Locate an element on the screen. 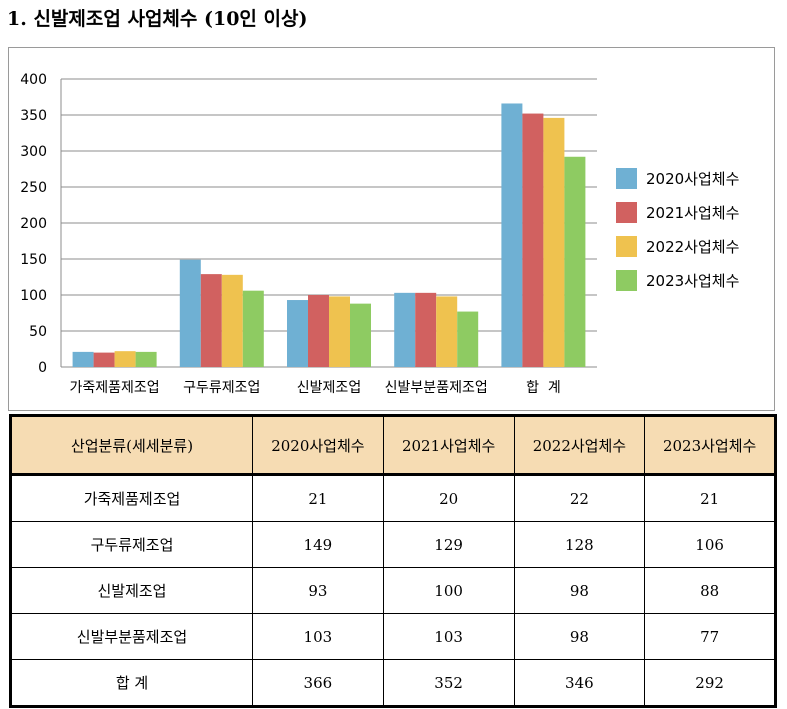 The width and height of the screenshot is (787, 709). row-label: 구두류제조업 is located at coordinates (131, 544).